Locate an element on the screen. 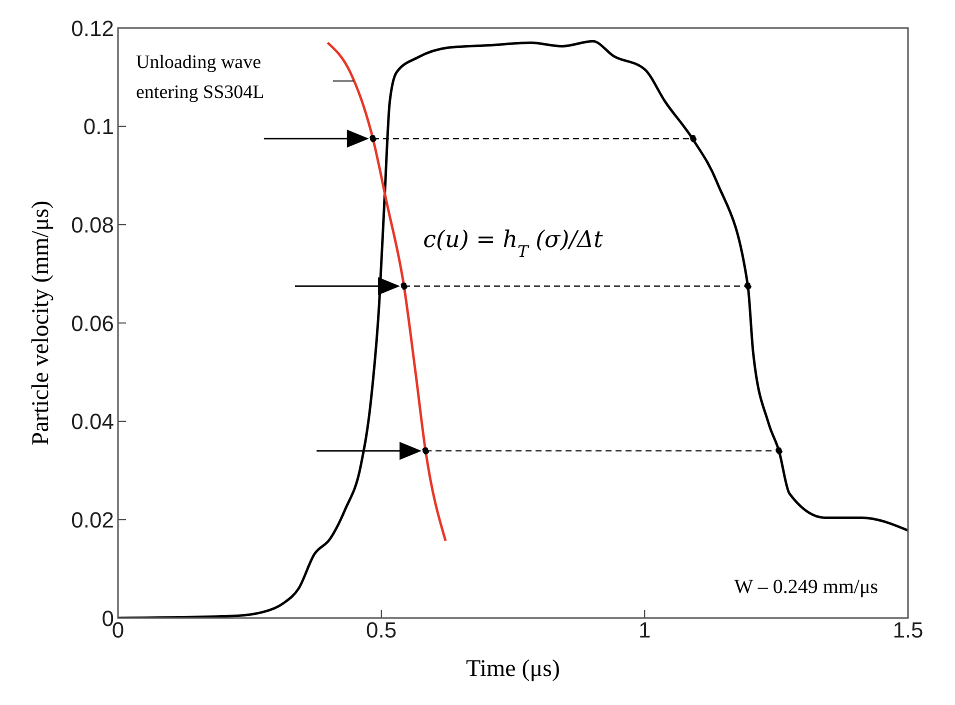  x-tick-label: 1.5 is located at coordinates (908, 630).